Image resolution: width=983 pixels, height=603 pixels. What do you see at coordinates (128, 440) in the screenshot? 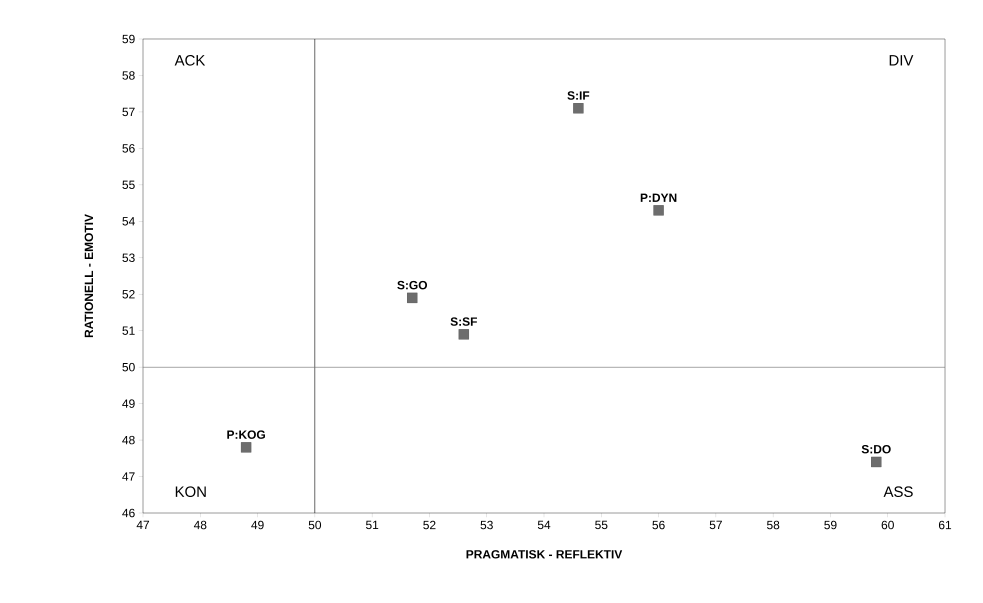
I see `y-tick-label: 48` at bounding box center [128, 440].